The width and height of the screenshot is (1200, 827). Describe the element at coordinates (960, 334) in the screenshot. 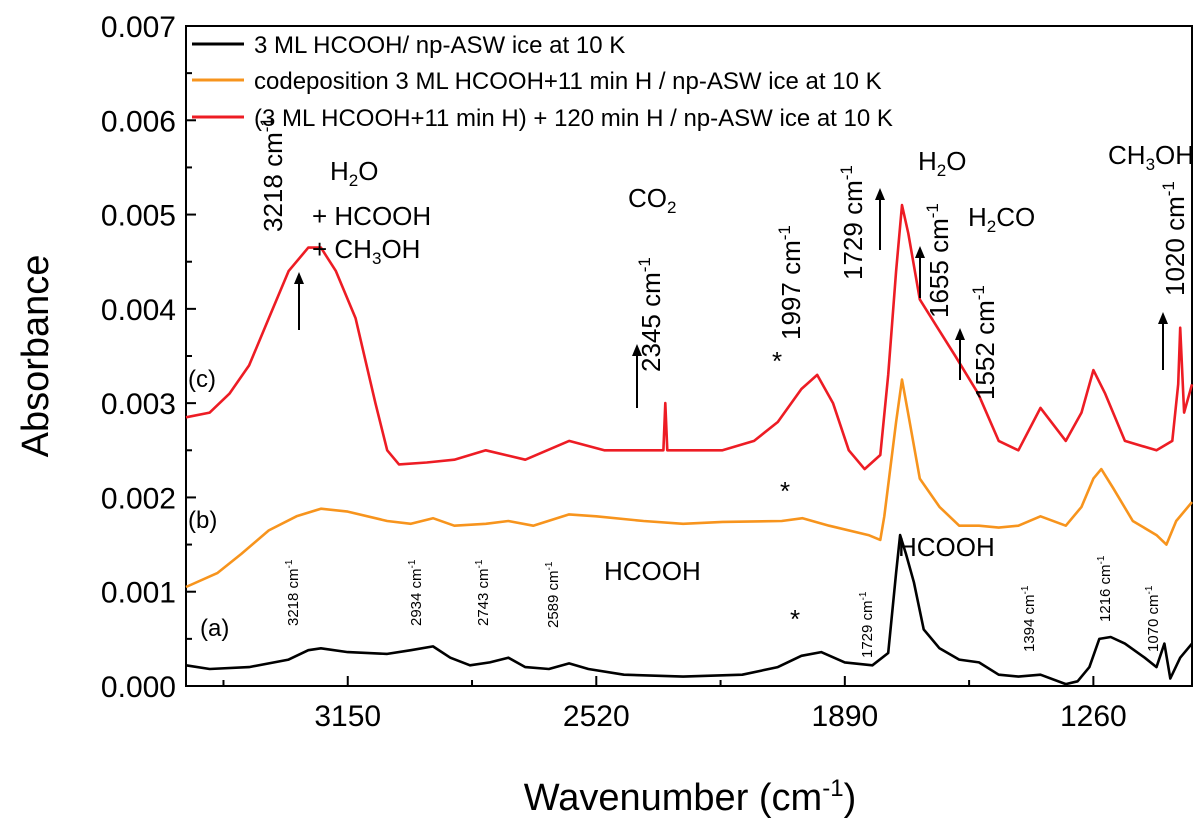

I see `arrow-1552-head` at that location.